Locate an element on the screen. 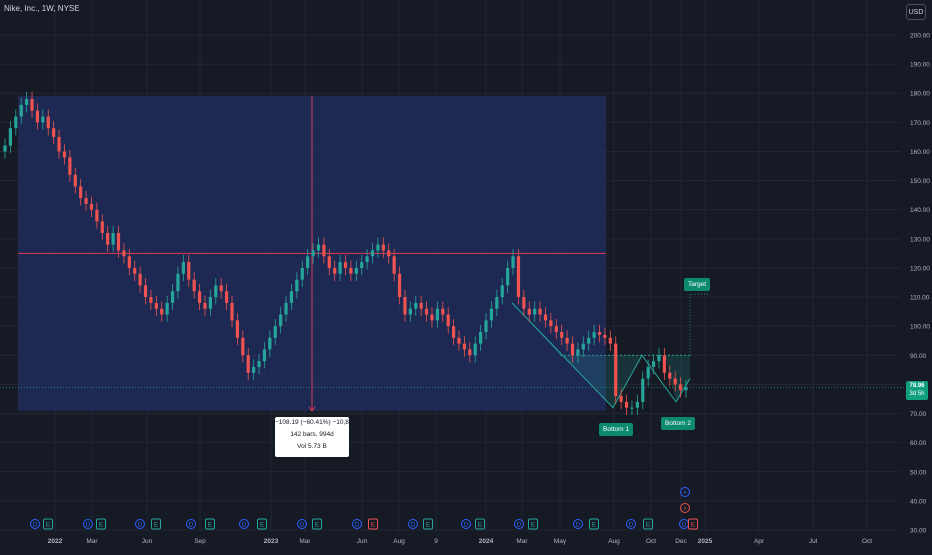  currency-button: USD is located at coordinates (916, 12).